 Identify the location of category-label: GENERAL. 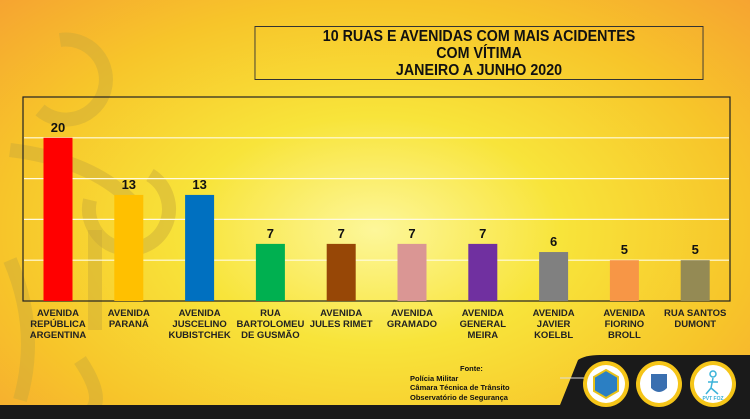
(483, 324).